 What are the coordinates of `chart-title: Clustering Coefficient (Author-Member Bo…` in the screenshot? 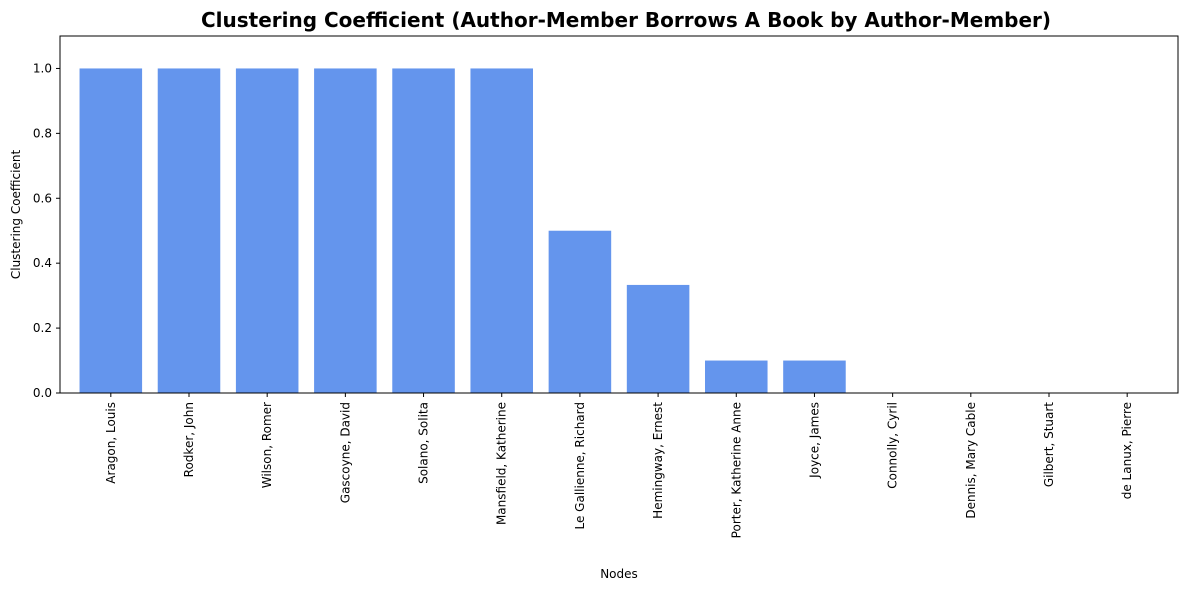 It's located at (626, 20).